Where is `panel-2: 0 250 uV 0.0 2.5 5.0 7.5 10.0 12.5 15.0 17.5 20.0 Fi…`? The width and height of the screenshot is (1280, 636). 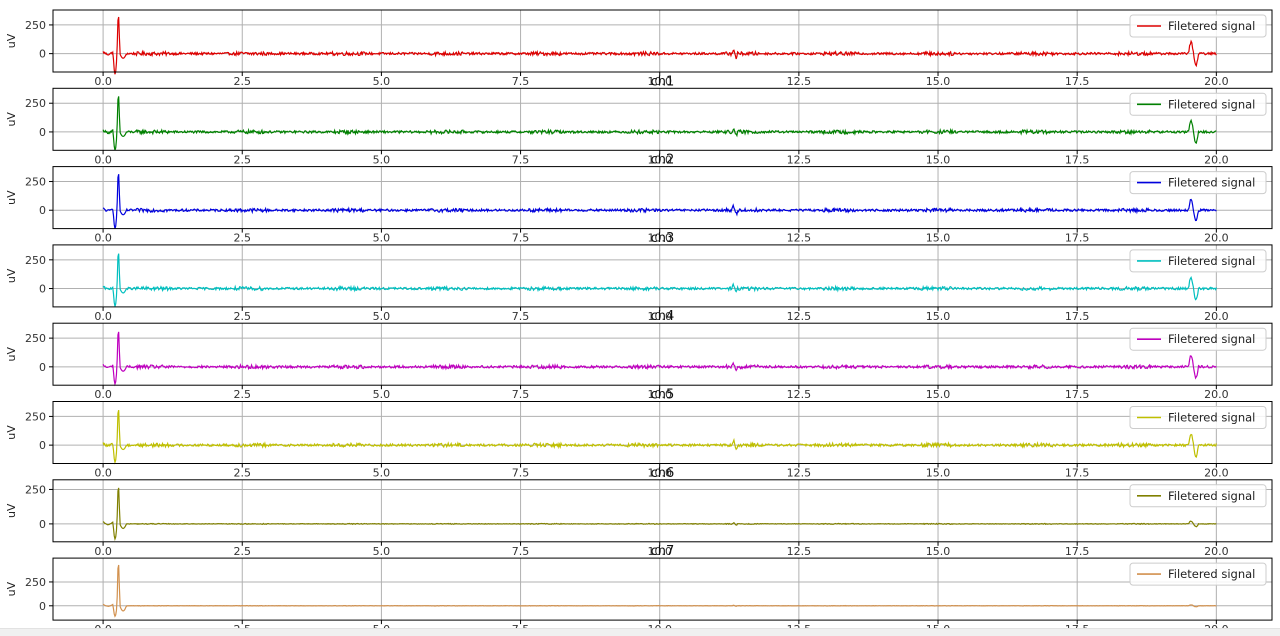
panel-2: 0 250 uV 0.0 2.5 5.0 7.5 10.0 12.5 15.0 17.5 20.0 Fi… is located at coordinates (639, 205).